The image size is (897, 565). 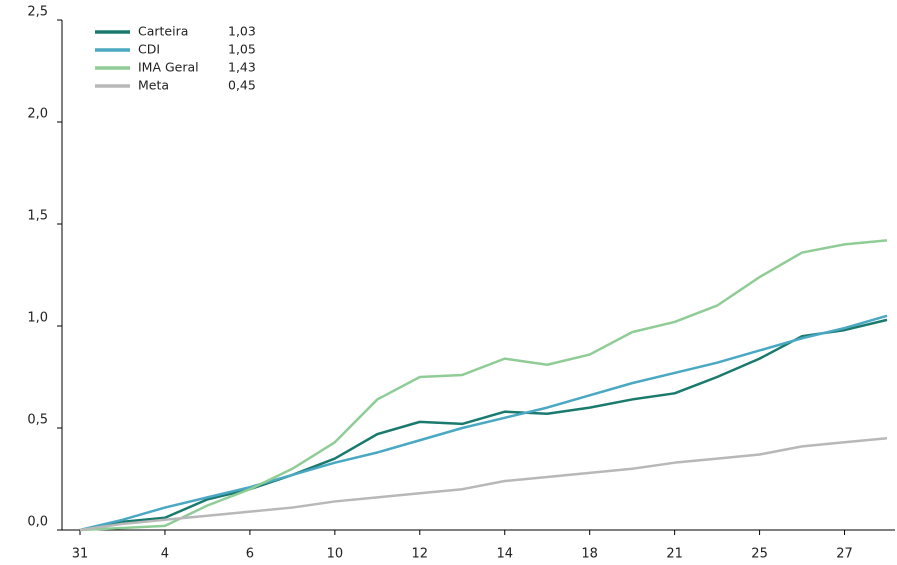 What do you see at coordinates (165, 554) in the screenshot?
I see `x-tick-label: 4` at bounding box center [165, 554].